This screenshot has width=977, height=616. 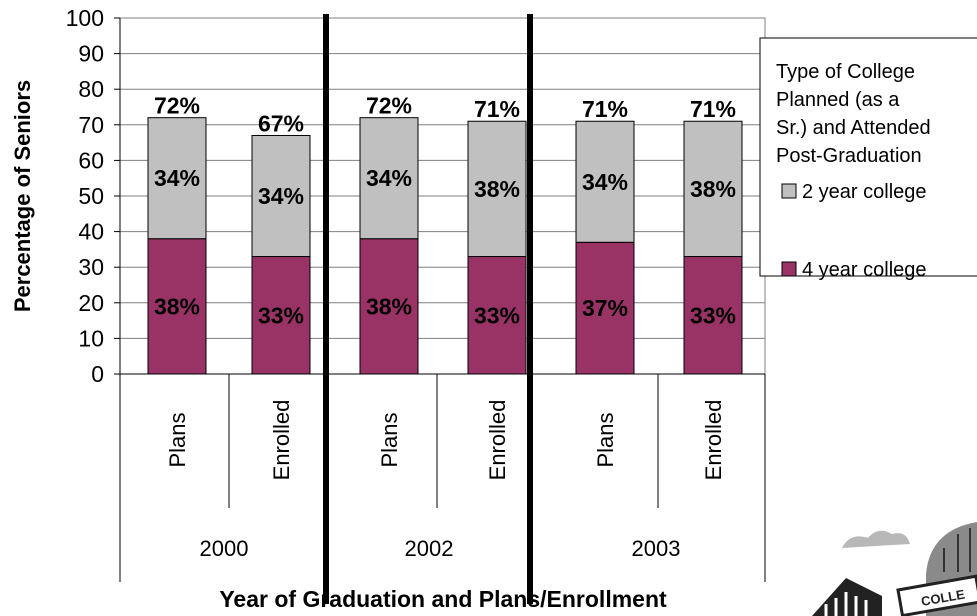 I want to click on y-axis-ticks: 0 10 20 30 40 50 60 70 80 90 100, so click(x=93, y=196).